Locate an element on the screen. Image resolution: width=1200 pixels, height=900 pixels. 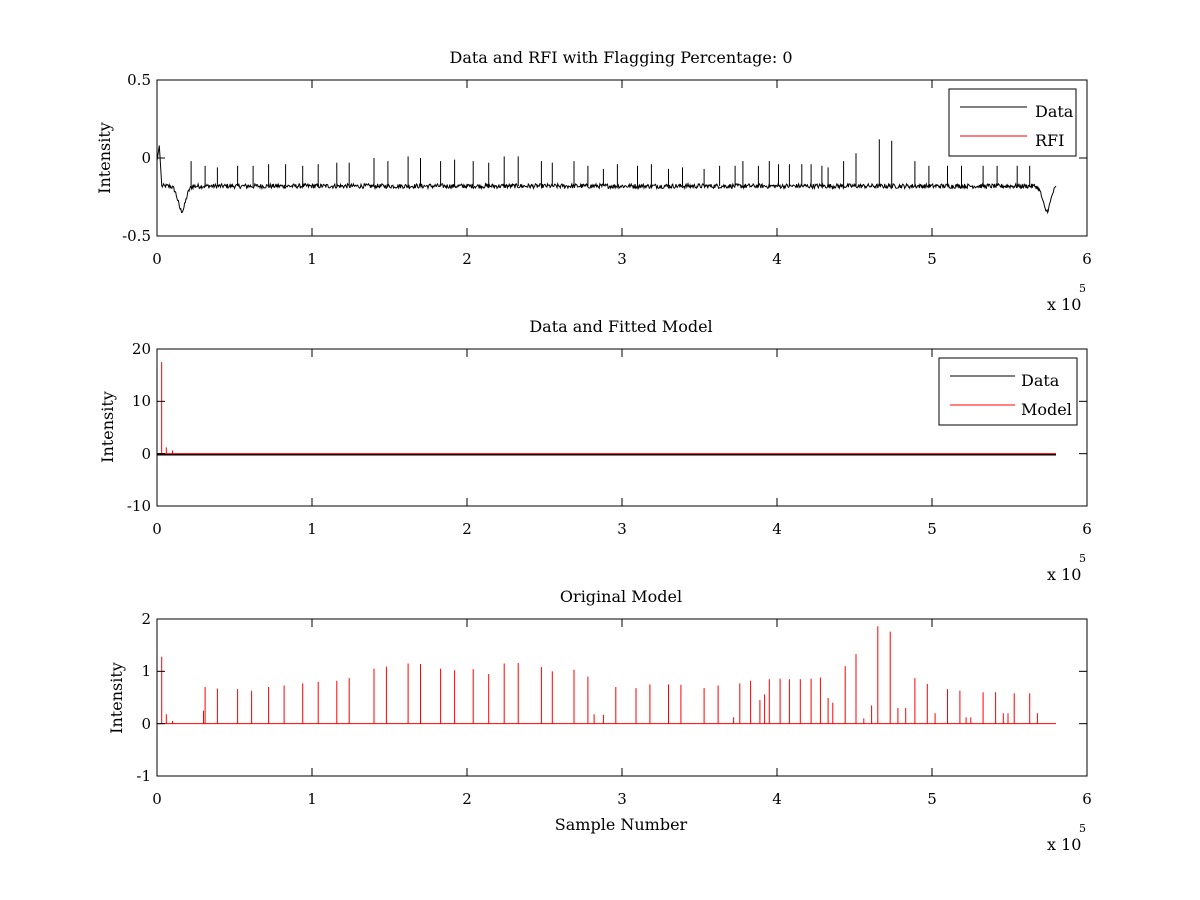
y-tick-label: -0.5 is located at coordinates (136, 236).